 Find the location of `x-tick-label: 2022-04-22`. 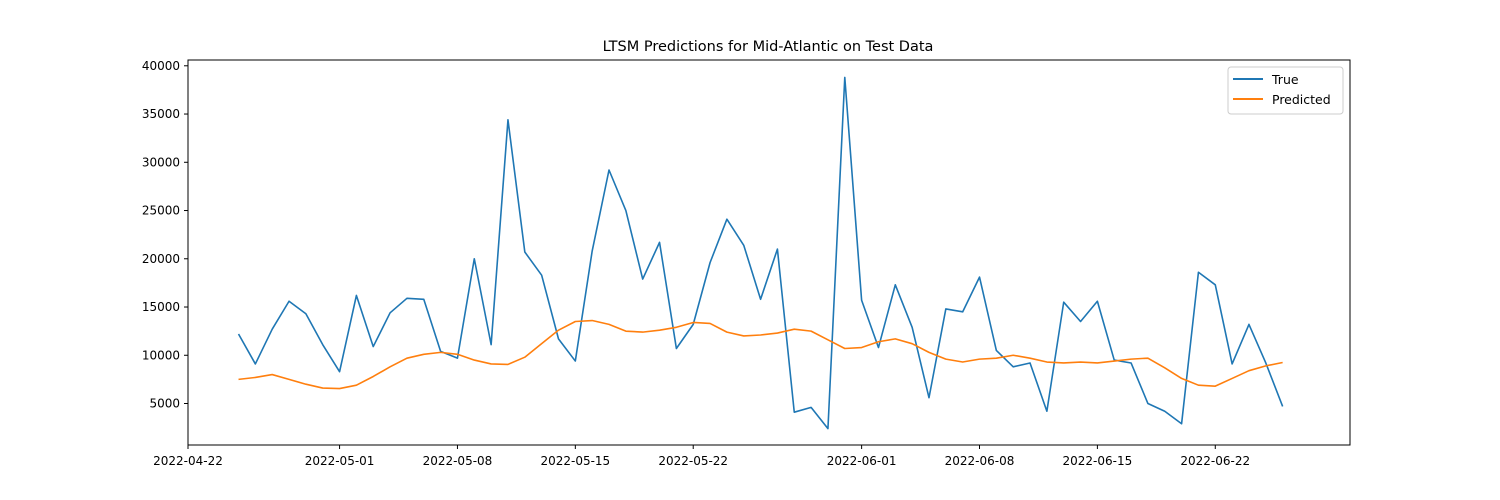

x-tick-label: 2022-04-22 is located at coordinates (188, 461).